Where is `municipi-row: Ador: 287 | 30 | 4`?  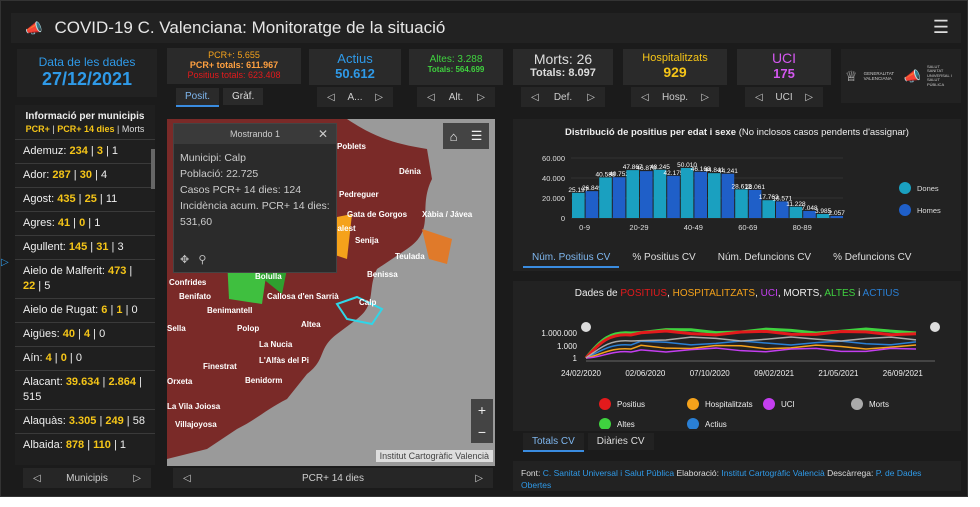
municipi-row: Ador: 287 | 30 | 4 is located at coordinates (85, 175).